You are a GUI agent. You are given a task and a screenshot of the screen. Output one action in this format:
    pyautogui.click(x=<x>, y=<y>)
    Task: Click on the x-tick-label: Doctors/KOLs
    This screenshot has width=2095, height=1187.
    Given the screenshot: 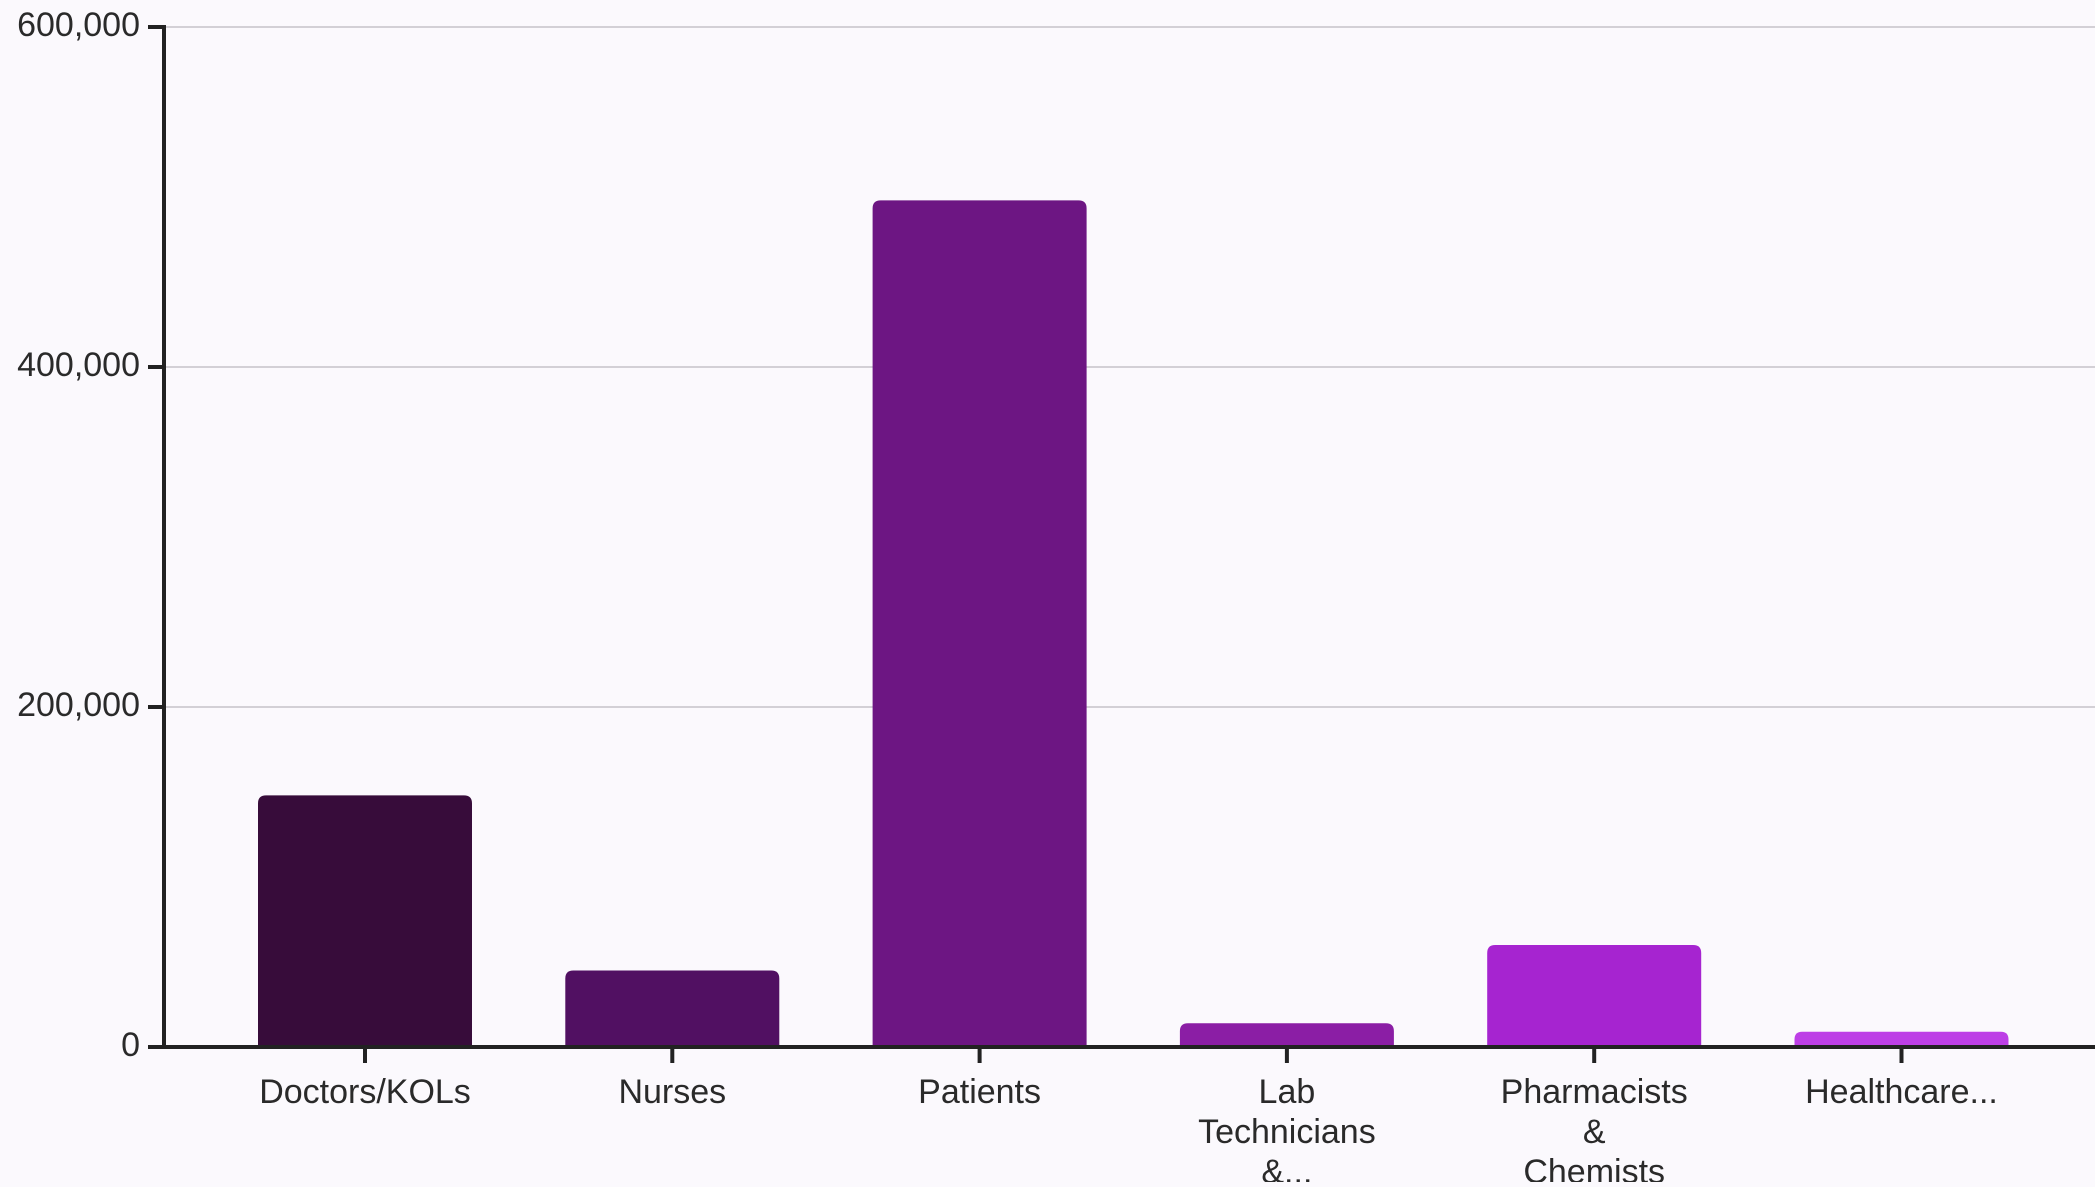 What is the action you would take?
    pyautogui.click(x=365, y=1092)
    